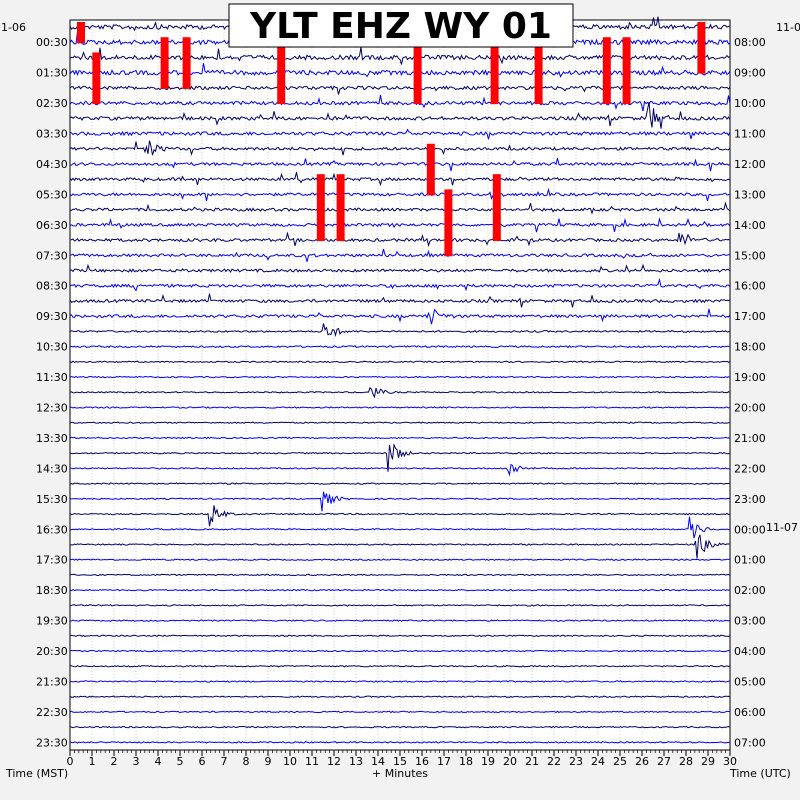 The image size is (800, 800). I want to click on left-time-label: 07:30, so click(52, 255).